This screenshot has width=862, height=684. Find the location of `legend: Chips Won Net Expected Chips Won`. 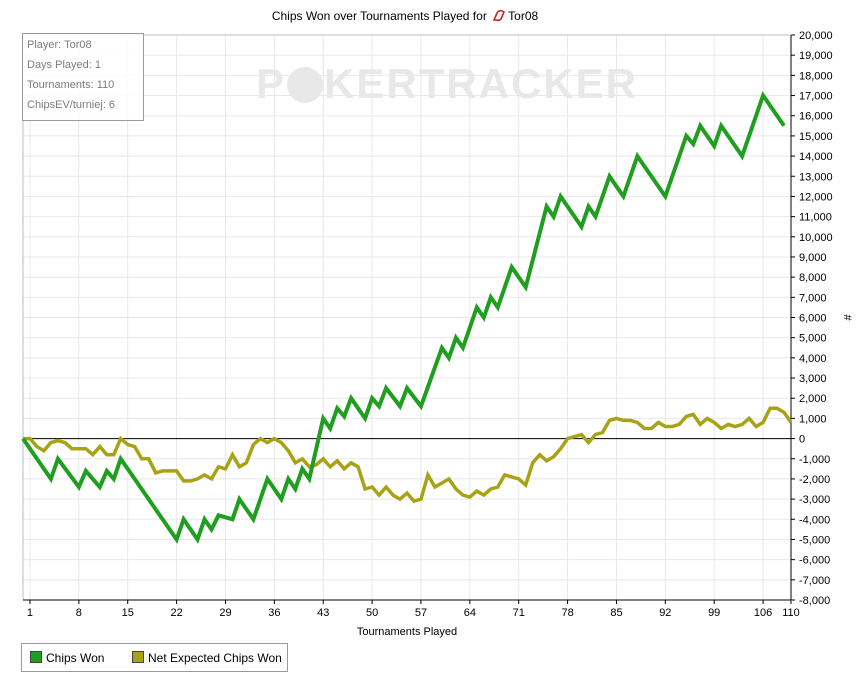

legend: Chips Won Net Expected Chips Won is located at coordinates (154, 657).